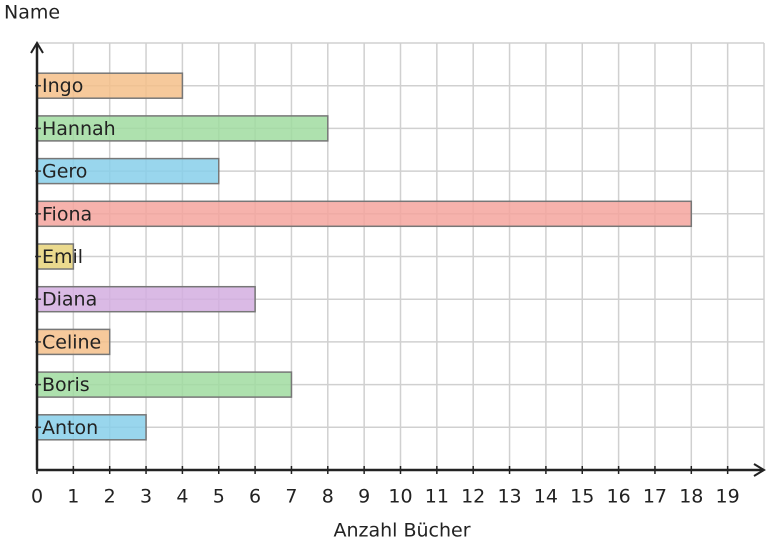  I want to click on x-tick-label: 3, so click(146, 497).